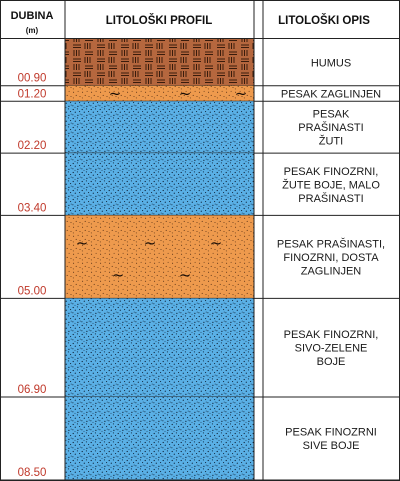 This screenshot has height=481, width=400. Describe the element at coordinates (331, 115) in the screenshot. I see `layer-description: PESAK` at that location.